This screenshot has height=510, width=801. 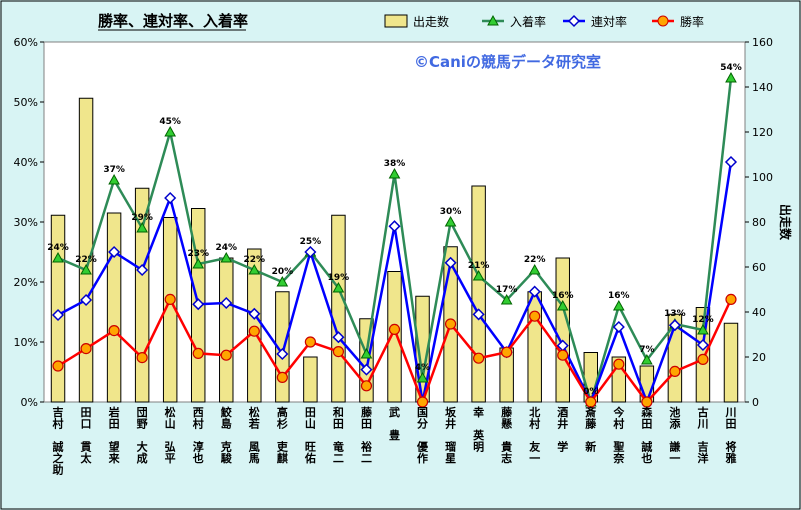 I want to click on y-right-tick-label: 20, so click(x=759, y=357).